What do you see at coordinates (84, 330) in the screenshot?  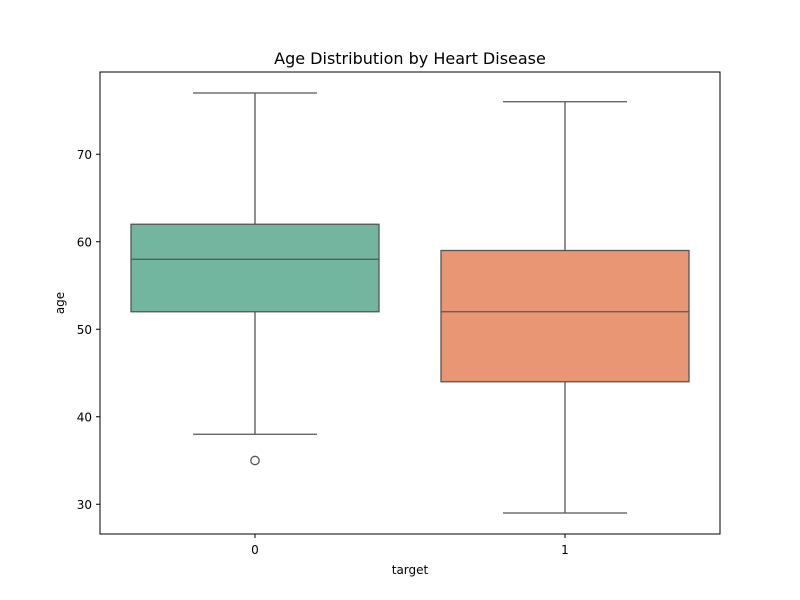 I see `y-tick-label: 50` at bounding box center [84, 330].